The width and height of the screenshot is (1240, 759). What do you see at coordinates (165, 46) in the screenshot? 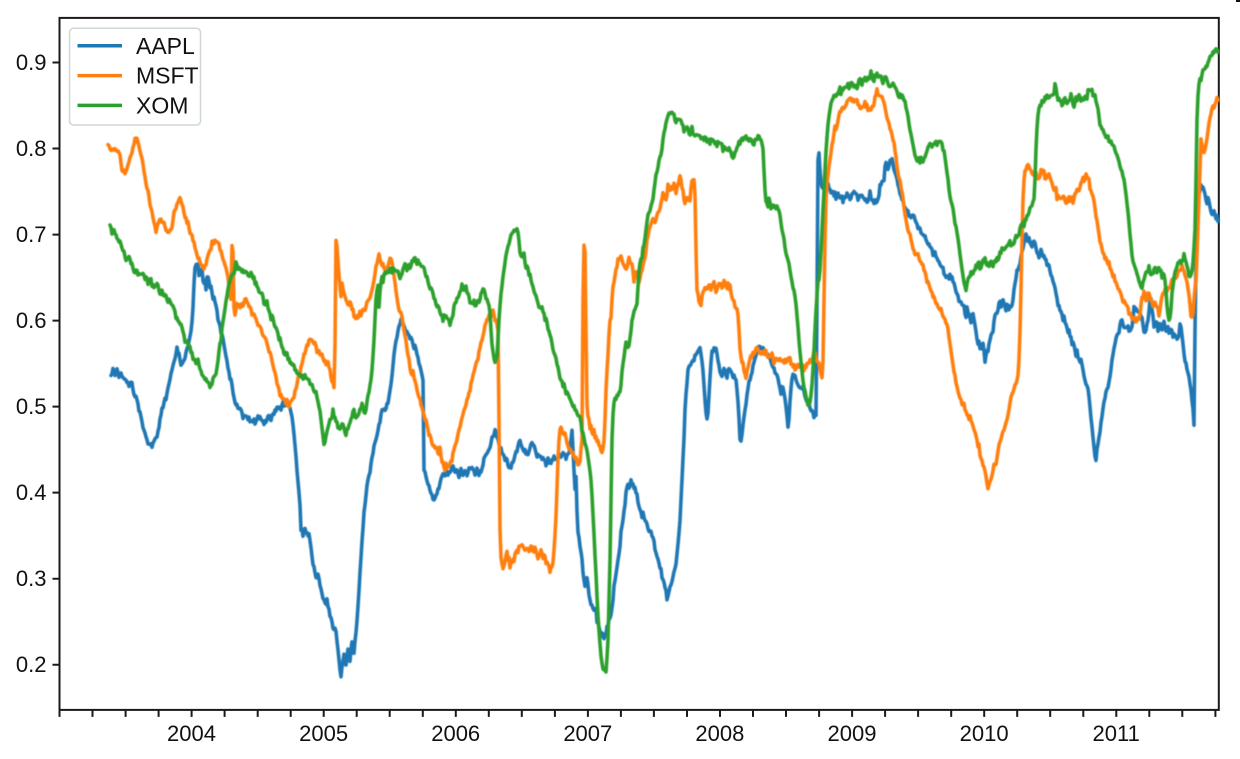
I see `svg-text: AAPL` at bounding box center [165, 46].